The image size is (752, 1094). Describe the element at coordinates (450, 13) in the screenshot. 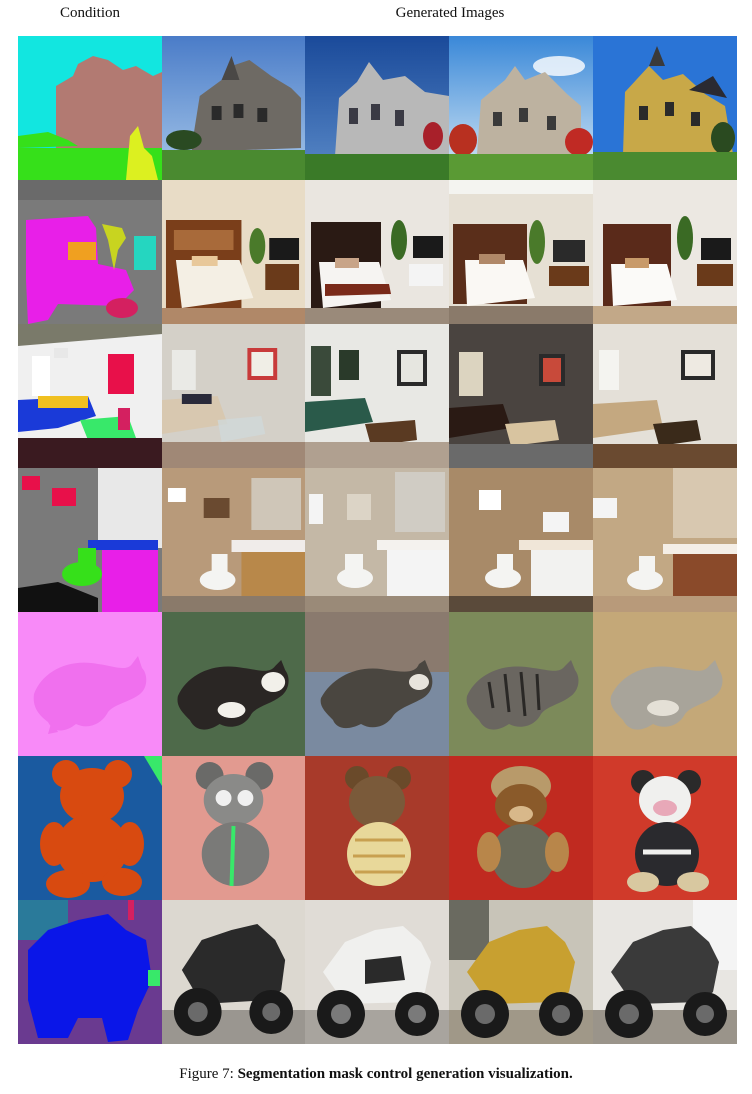

I see `generated-images-column-header: Generated Images` at that location.